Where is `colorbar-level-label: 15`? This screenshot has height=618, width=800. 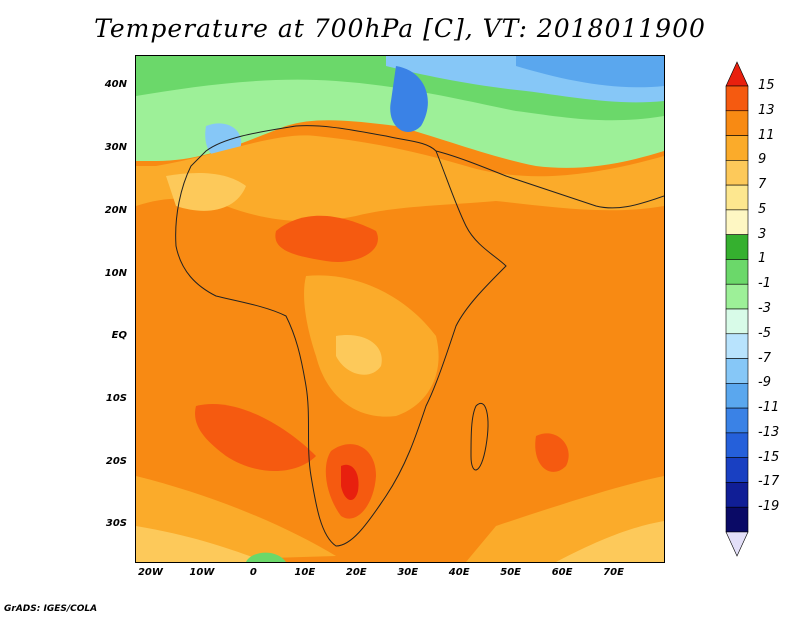 colorbar-level-label: 15 is located at coordinates (766, 85).